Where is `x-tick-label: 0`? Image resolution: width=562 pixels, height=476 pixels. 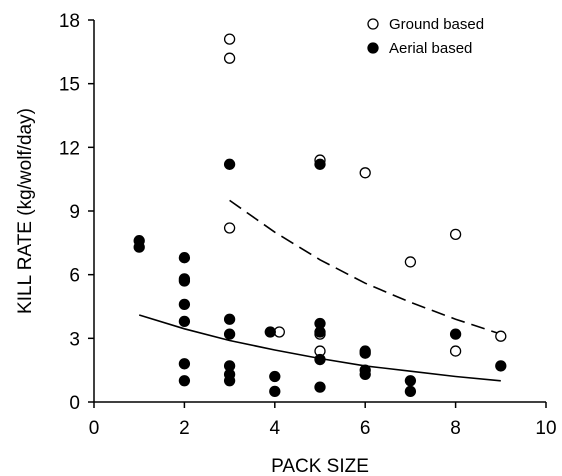 x-tick-label: 0 is located at coordinates (94, 428).